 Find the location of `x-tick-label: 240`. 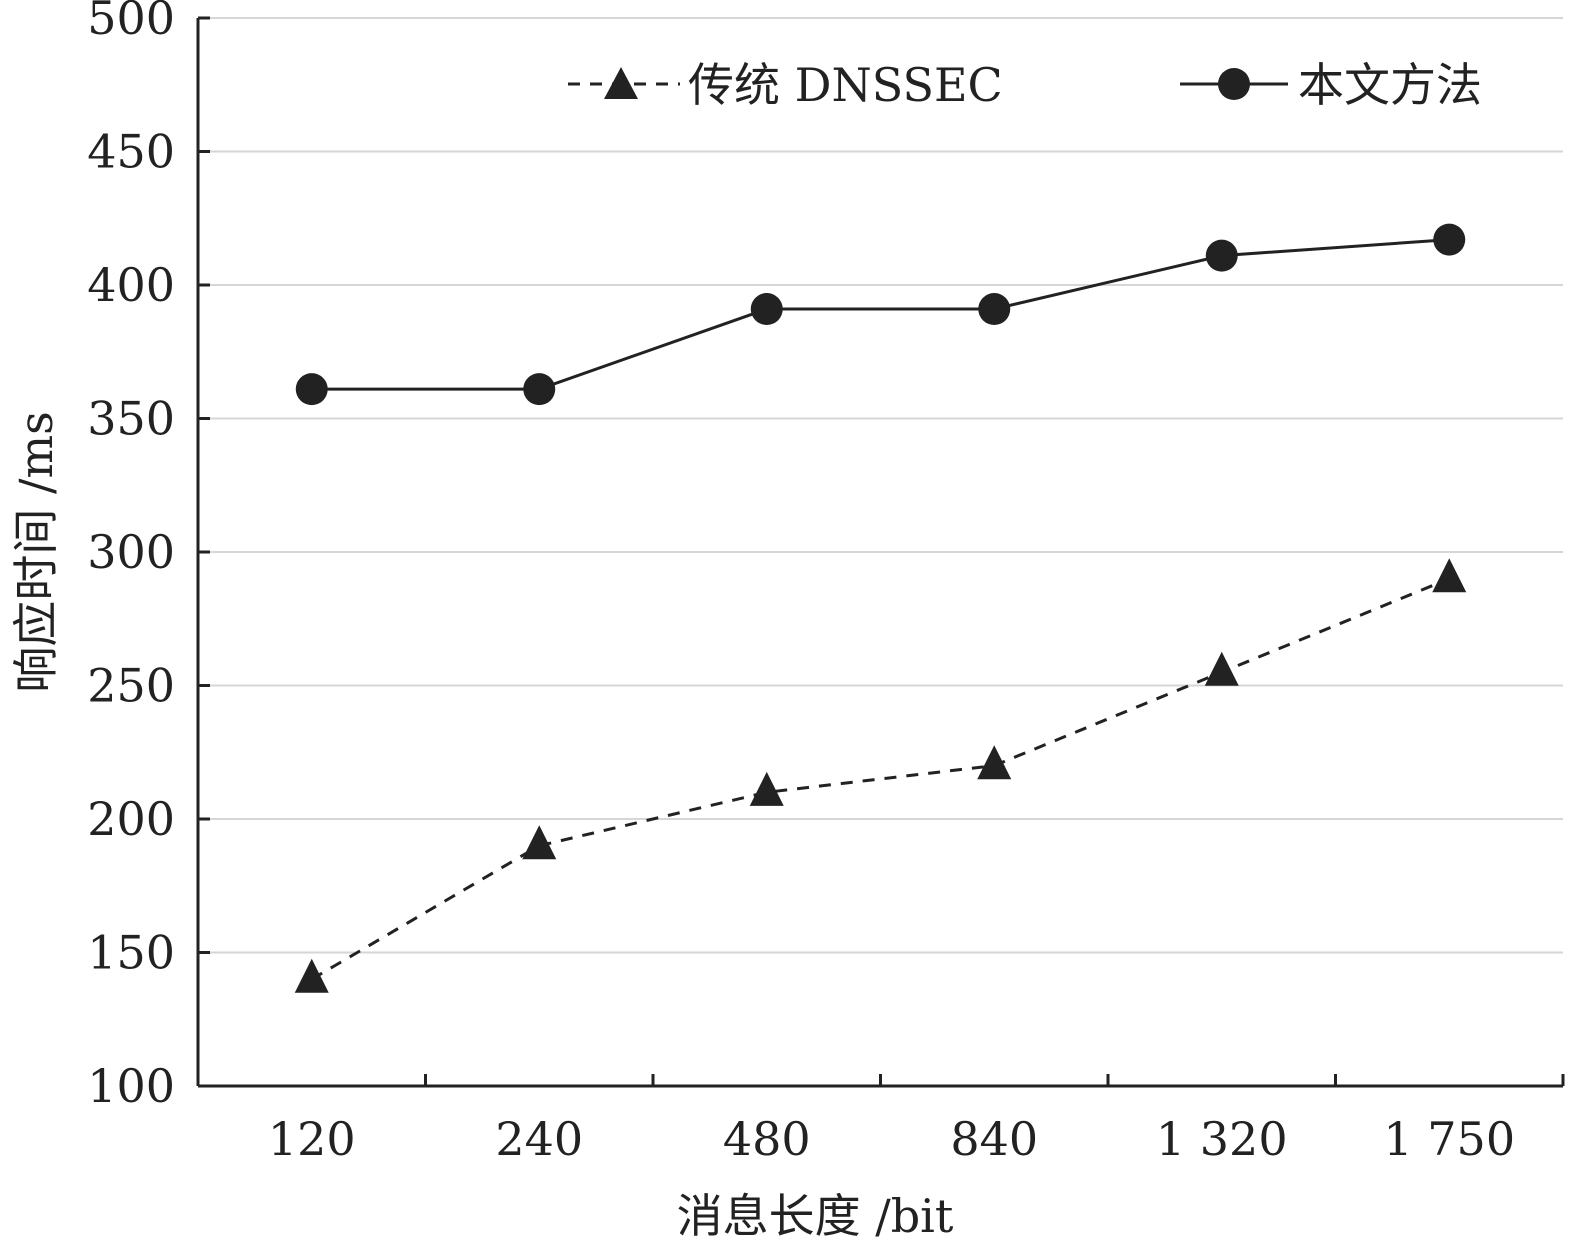

x-tick-label: 240 is located at coordinates (539, 1139).